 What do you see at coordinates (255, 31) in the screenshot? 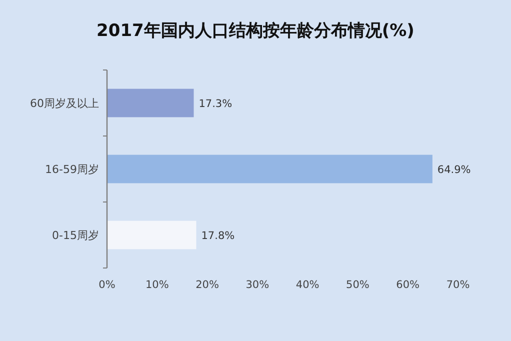
I see `chart-title: 2017年国内人口结构按年龄分布情况(%)` at bounding box center [255, 31].